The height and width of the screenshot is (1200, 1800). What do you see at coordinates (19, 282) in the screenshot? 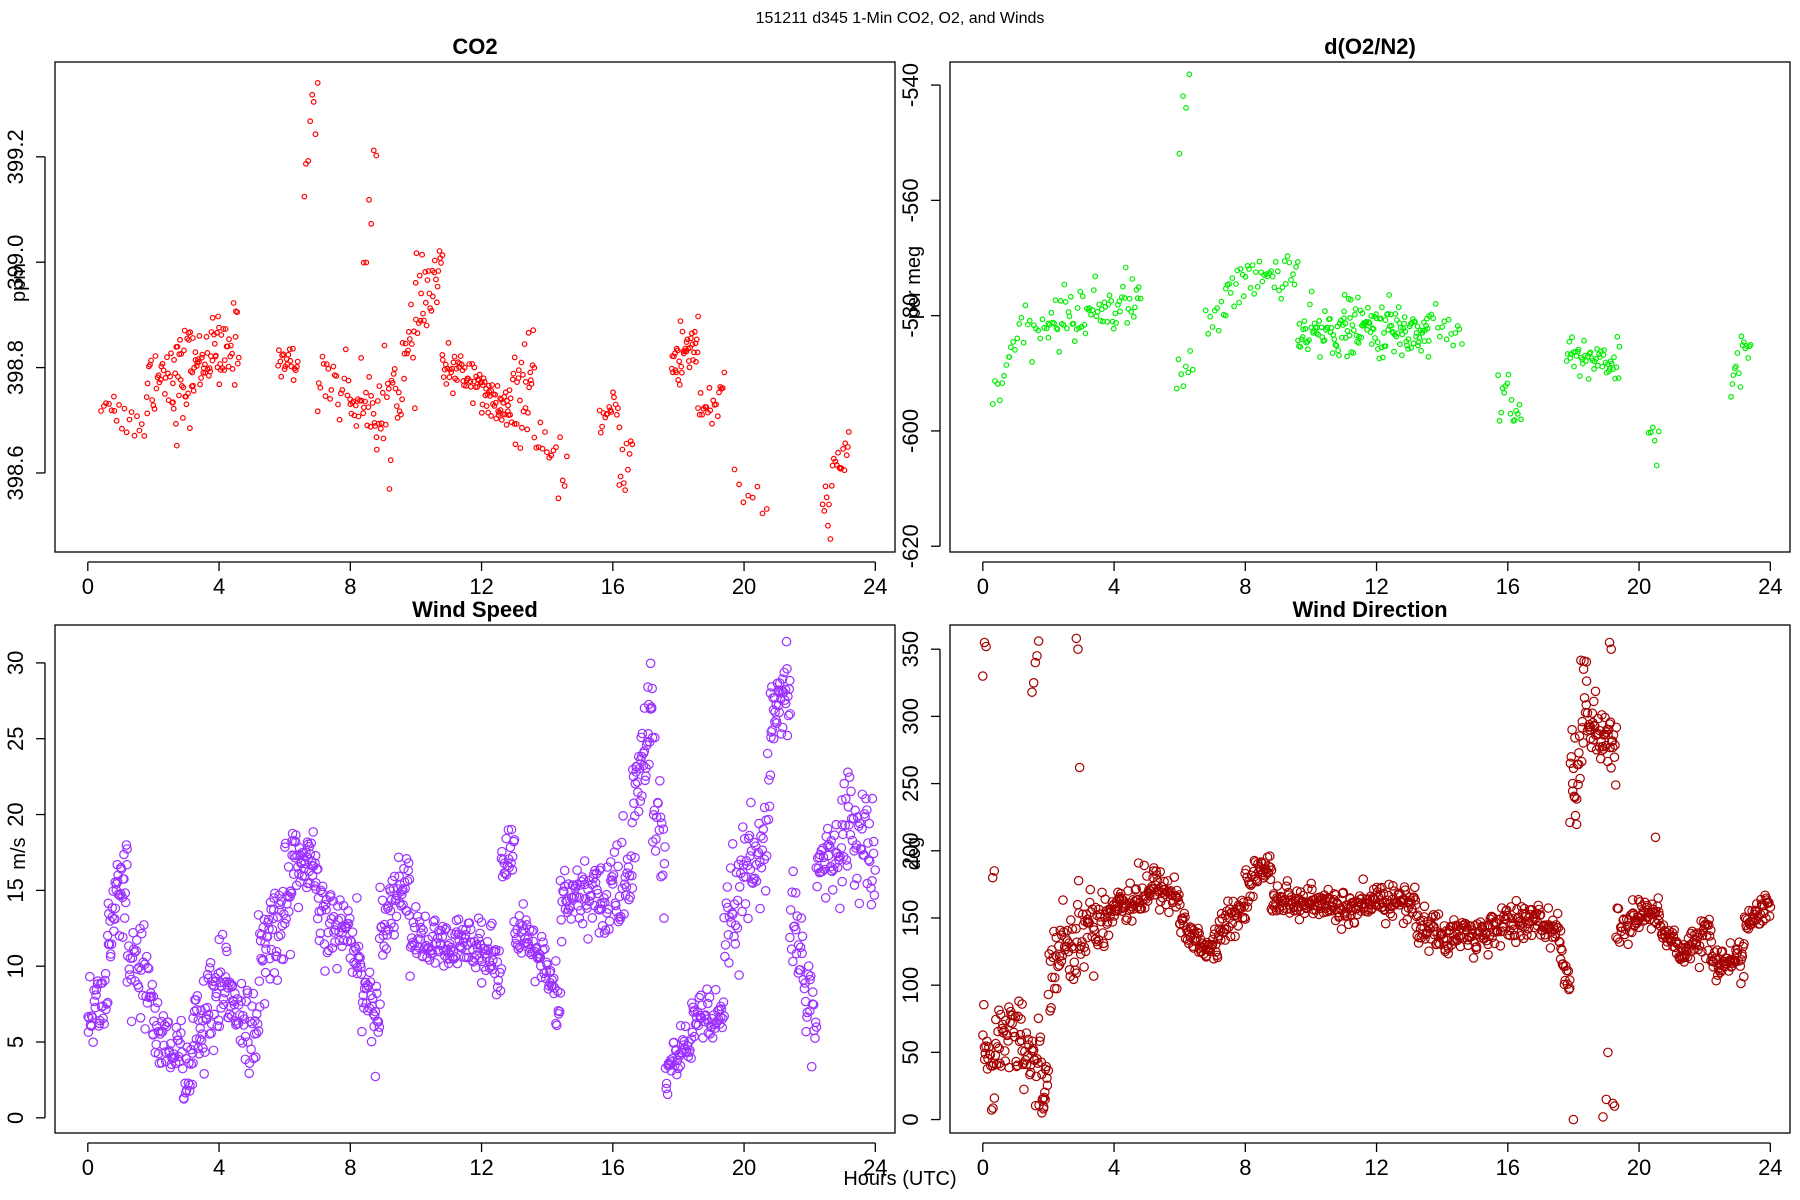
I see `co2-y-axis-label: ppm` at bounding box center [19, 282].